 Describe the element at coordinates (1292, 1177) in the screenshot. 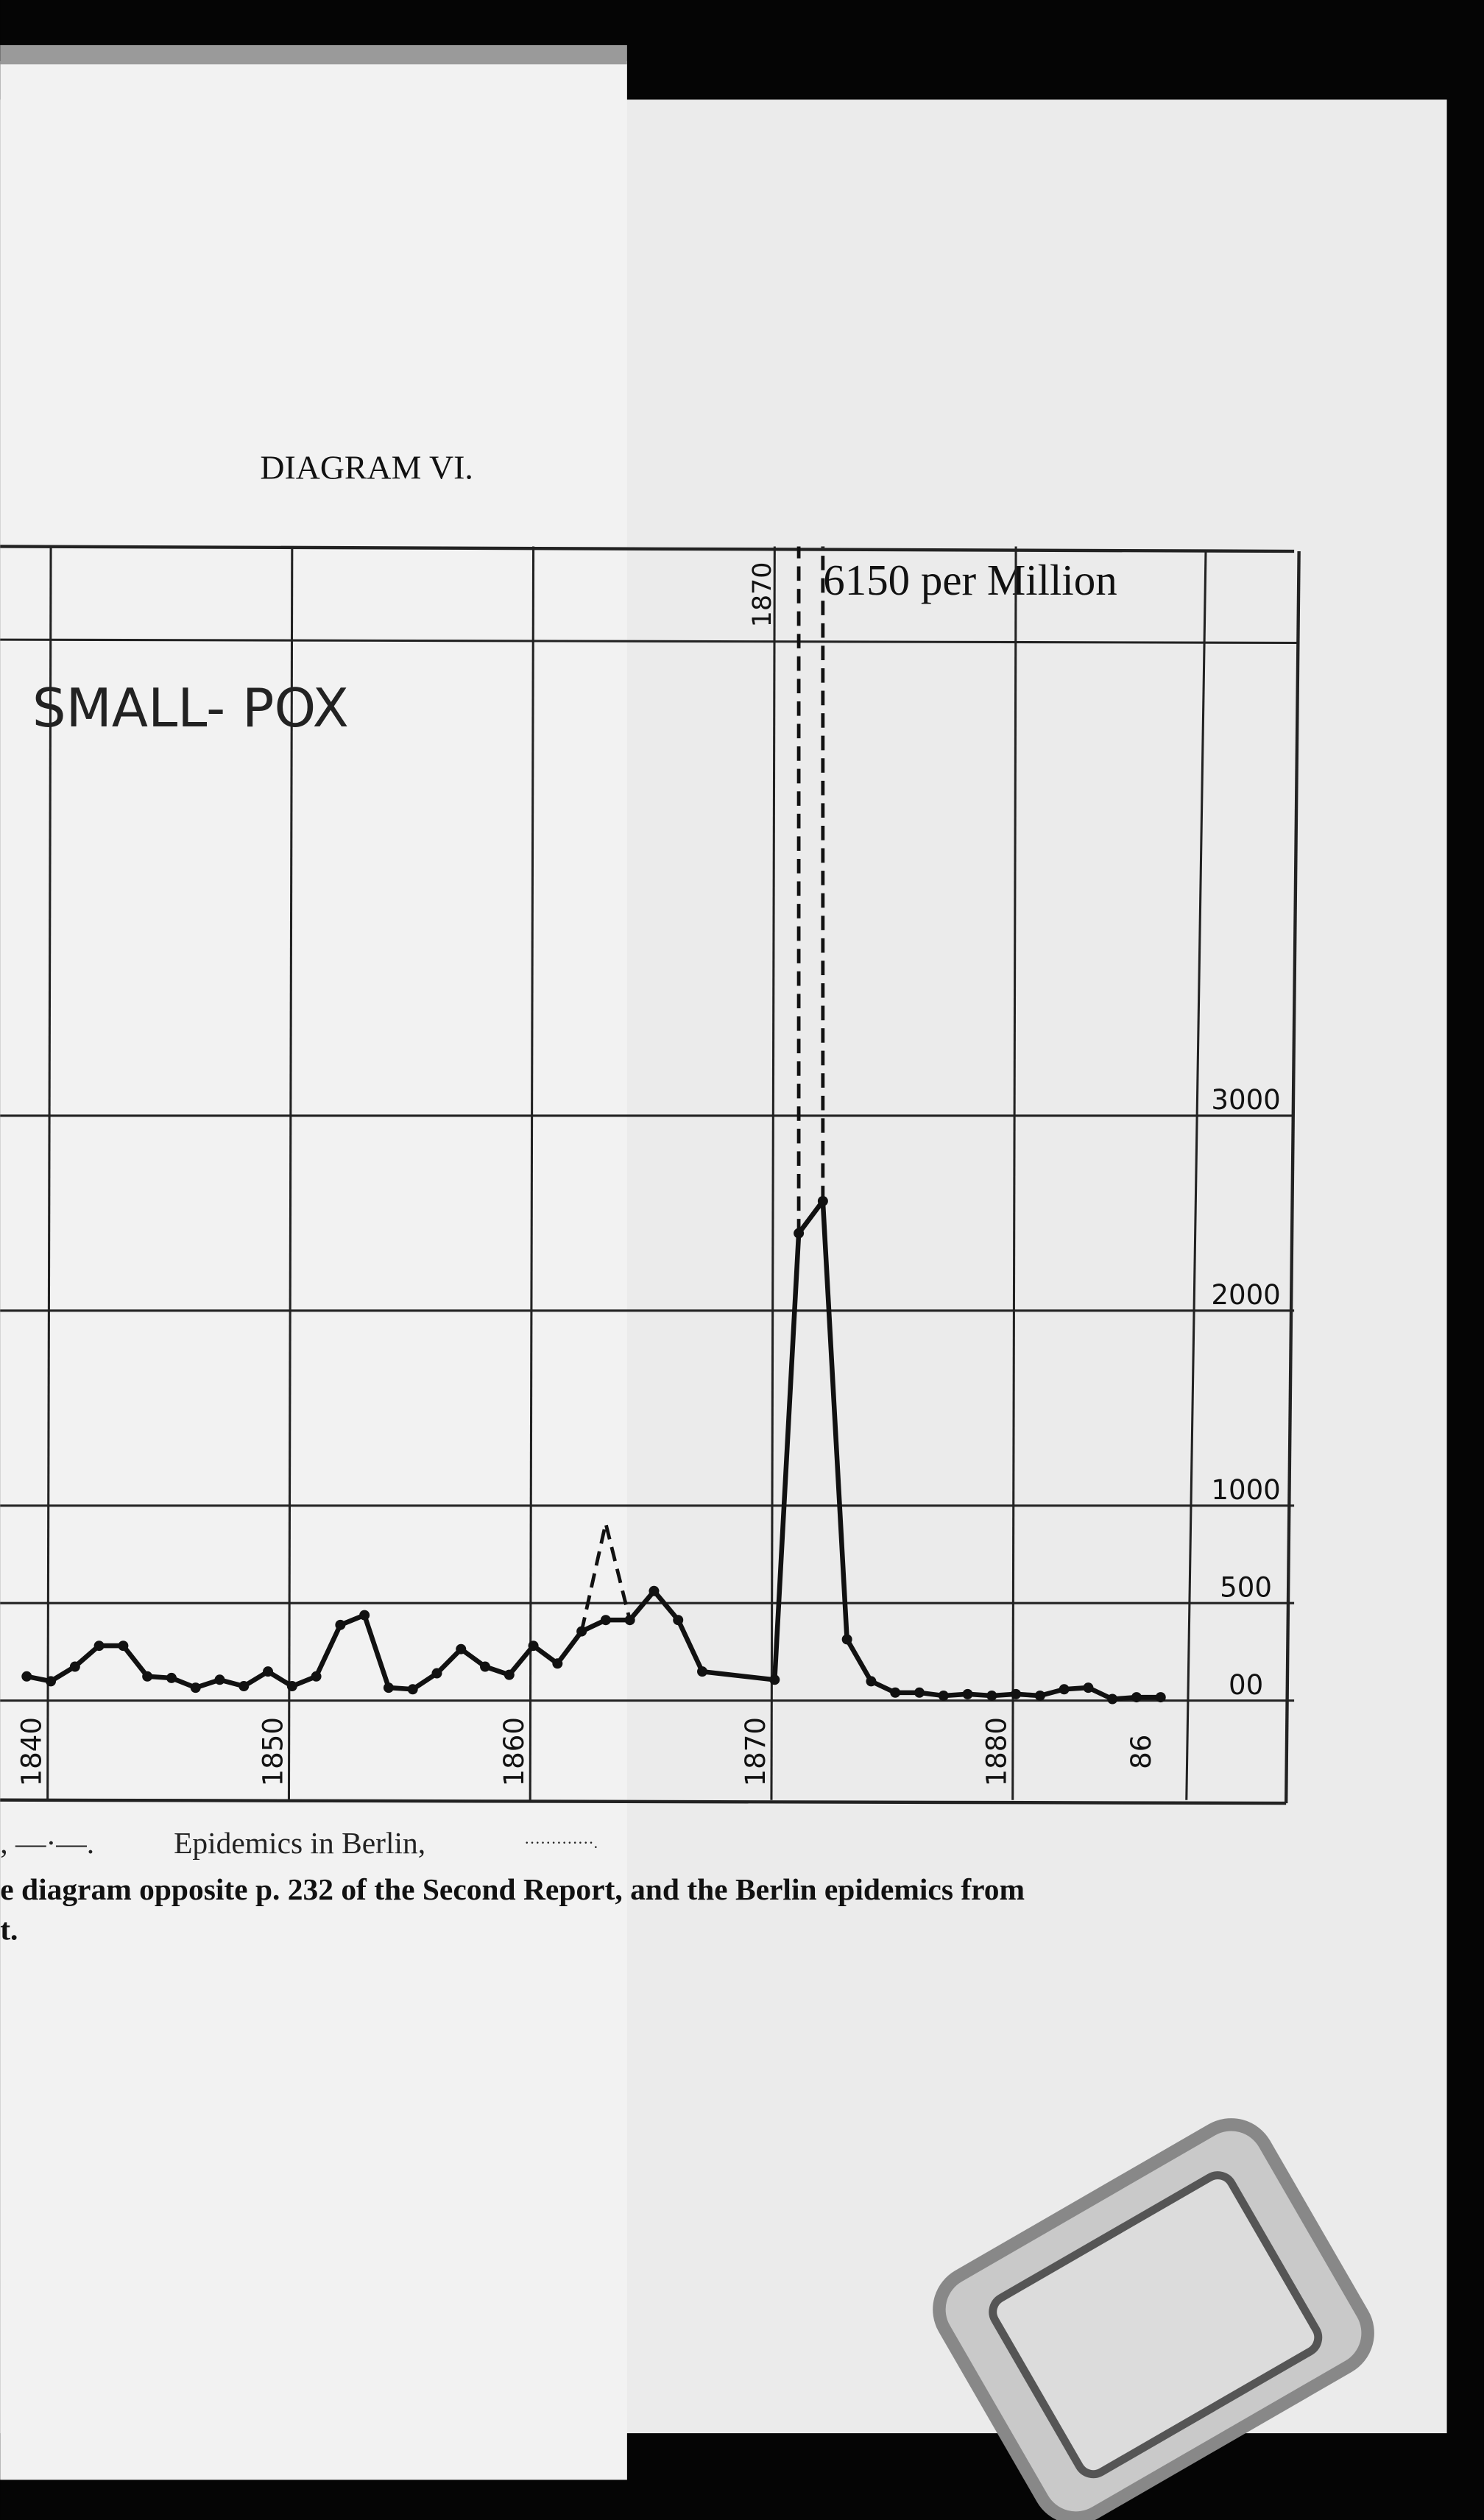

I see `plot-right` at that location.